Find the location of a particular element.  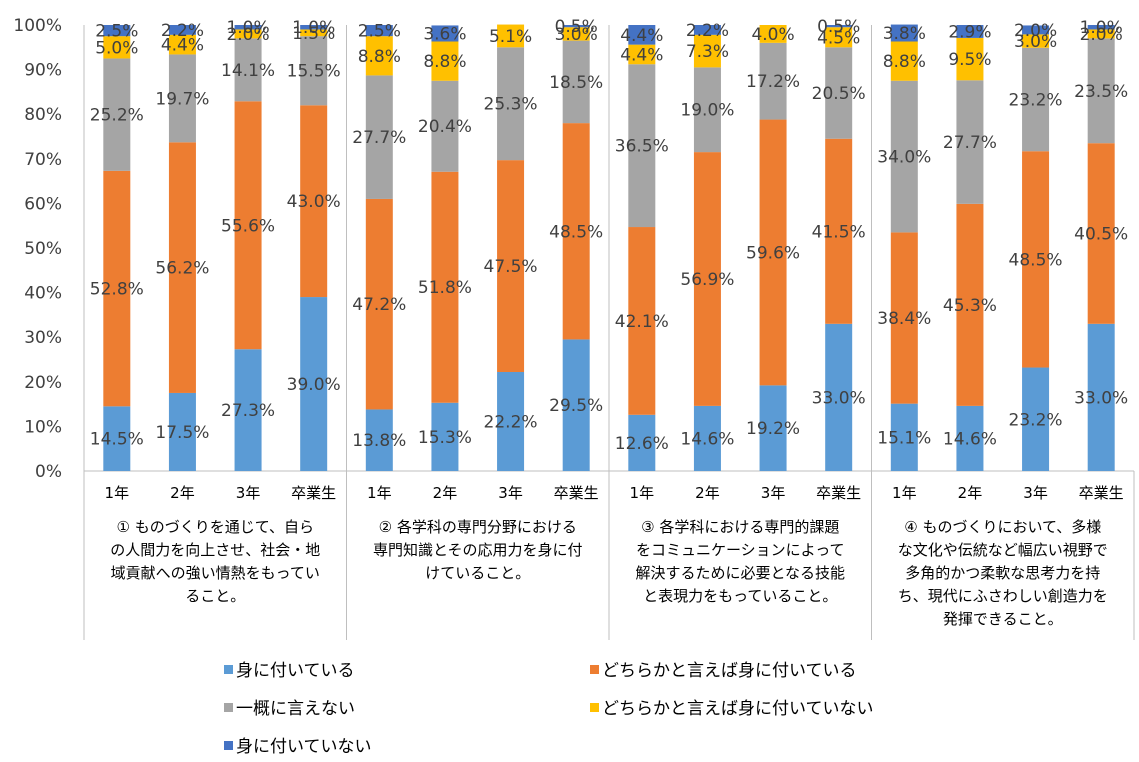

data-label: 13.8% is located at coordinates (379, 441).